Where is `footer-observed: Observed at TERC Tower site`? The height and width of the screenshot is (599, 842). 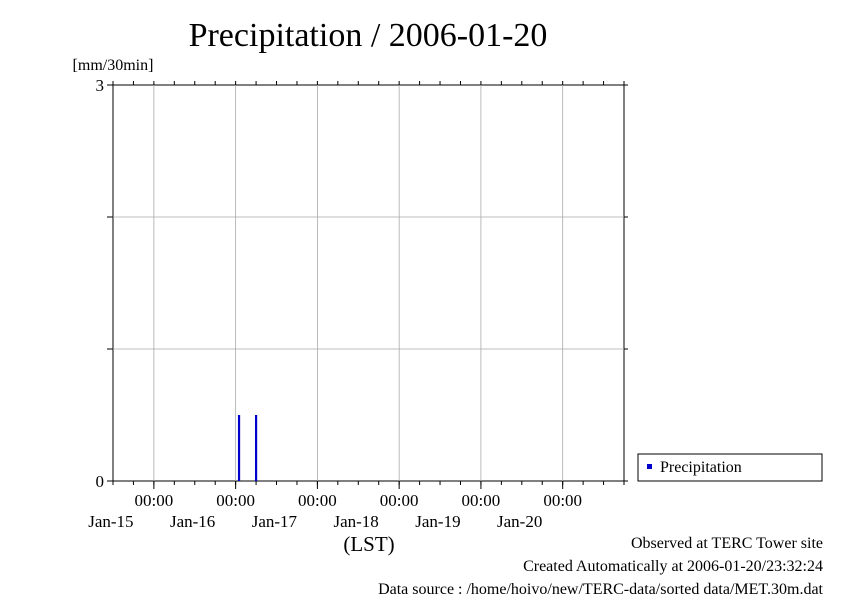 footer-observed: Observed at TERC Tower site is located at coordinates (726, 543).